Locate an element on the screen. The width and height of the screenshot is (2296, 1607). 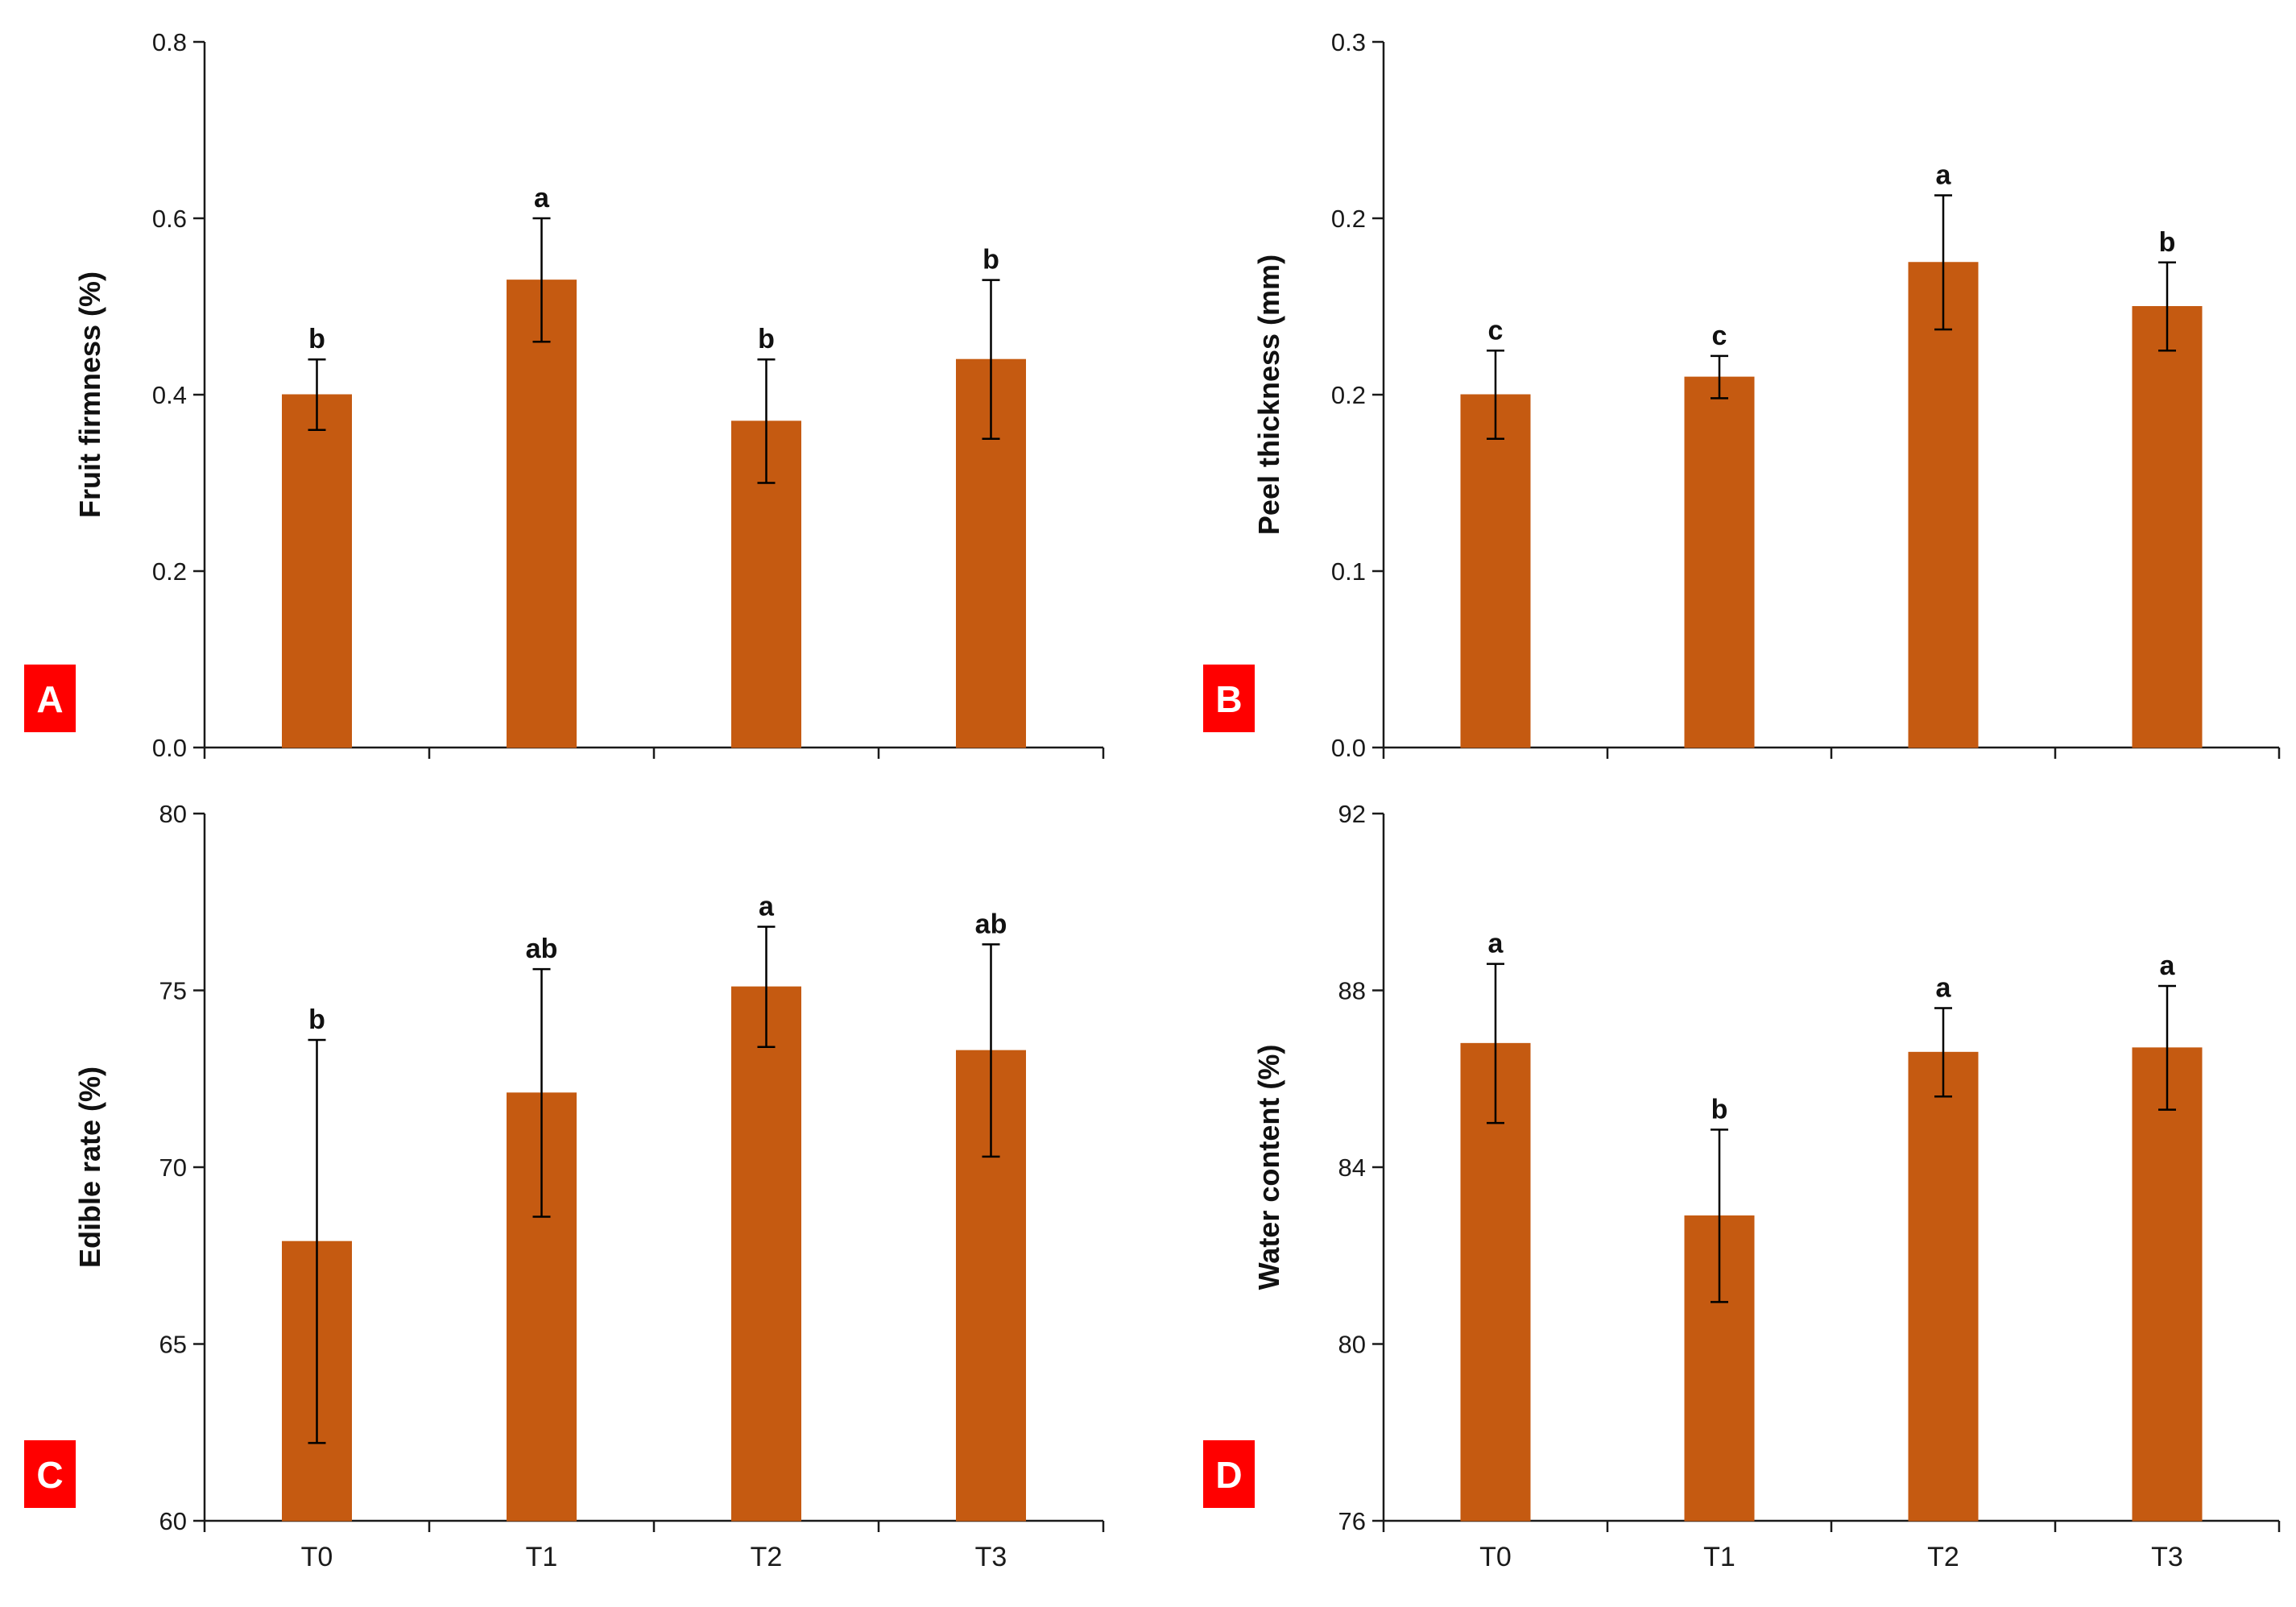
y-axis-label: Peel thickness (mm) is located at coordinates (1268, 395).